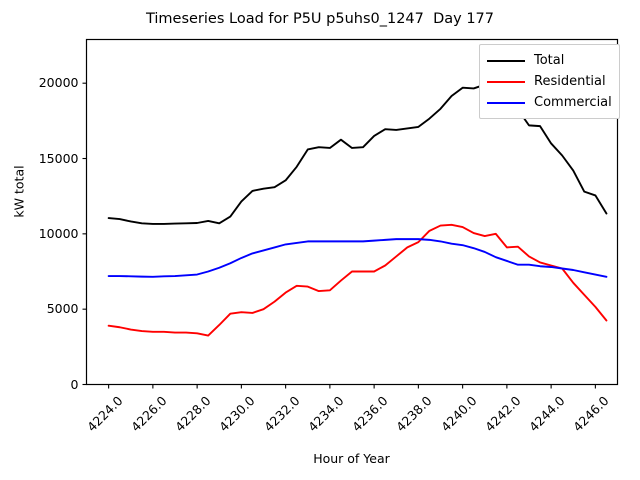 The height and width of the screenshot is (480, 640). Describe the element at coordinates (506, 81) in the screenshot. I see `legend-swatch-residential-icon` at that location.